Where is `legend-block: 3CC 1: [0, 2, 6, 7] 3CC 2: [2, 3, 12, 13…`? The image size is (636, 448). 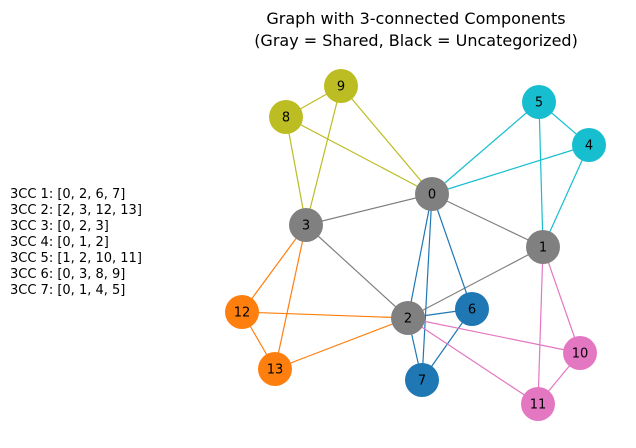
legend-block: 3CC 1: [0, 2, 6, 7] 3CC 2: [2, 3, 12, 13… is located at coordinates (76, 242).